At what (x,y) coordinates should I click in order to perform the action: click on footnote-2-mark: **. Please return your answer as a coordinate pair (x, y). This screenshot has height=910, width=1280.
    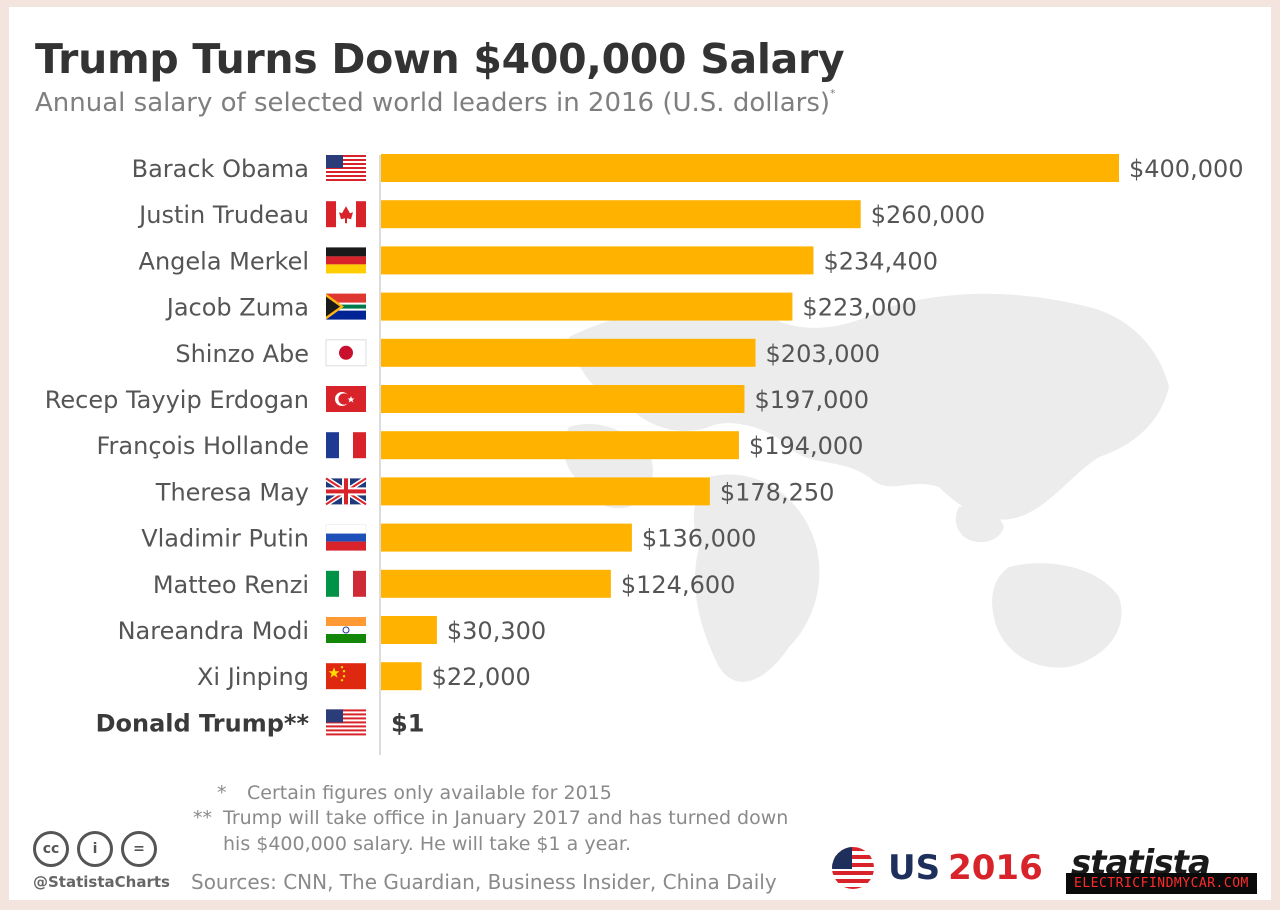
    Looking at the image, I should click on (202, 818).